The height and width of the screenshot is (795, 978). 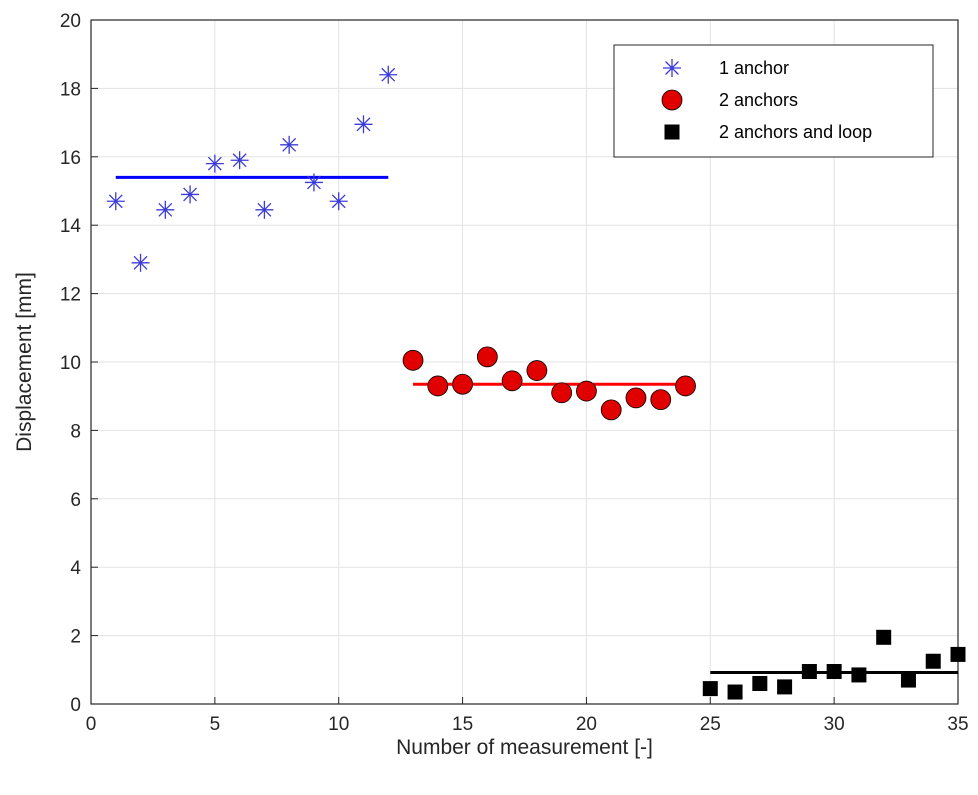 I want to click on legend-label: 2 anchors and loop, so click(x=795, y=132).